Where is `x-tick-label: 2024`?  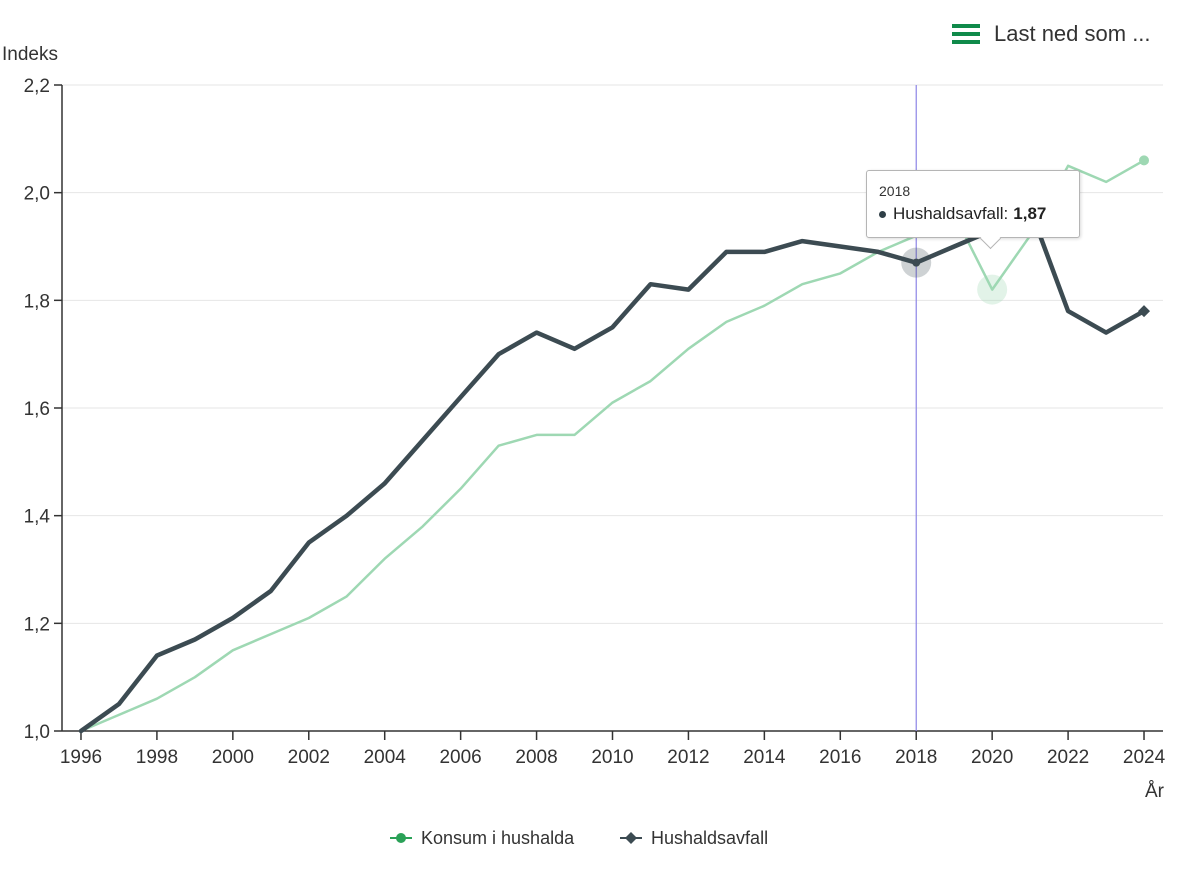 x-tick-label: 2024 is located at coordinates (1144, 757).